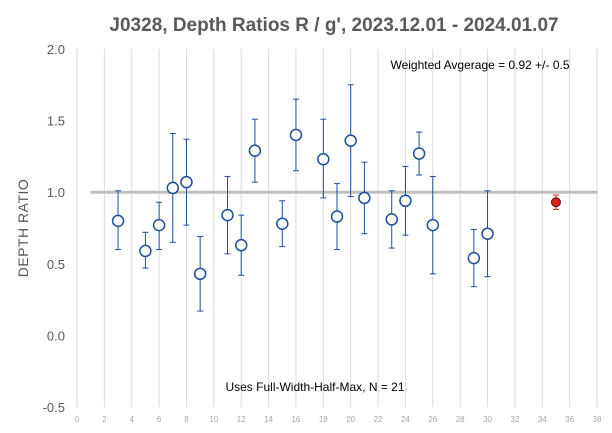 Image resolution: width=612 pixels, height=433 pixels. Describe the element at coordinates (241, 419) in the screenshot. I see `x-tick-label: 12` at that location.